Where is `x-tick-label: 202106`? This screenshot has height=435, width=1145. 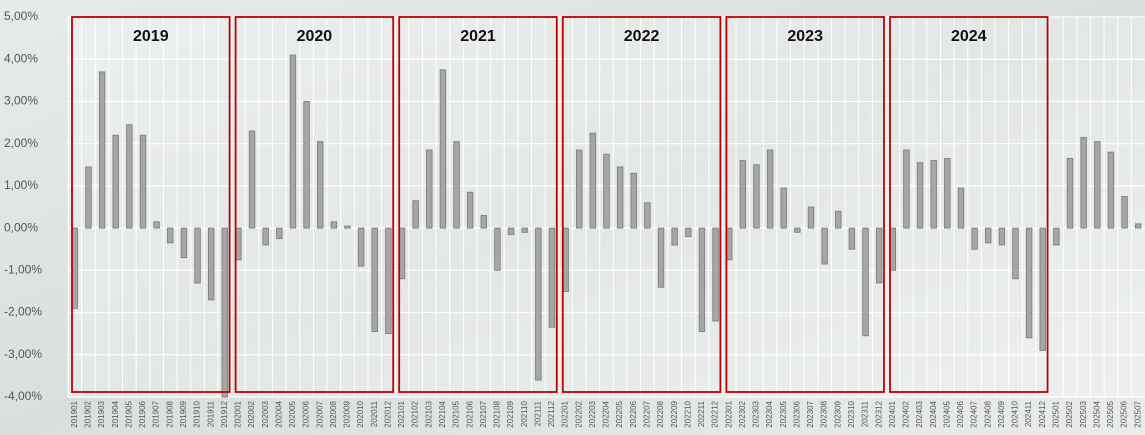 x-tick-label: 202106 is located at coordinates (469, 413).